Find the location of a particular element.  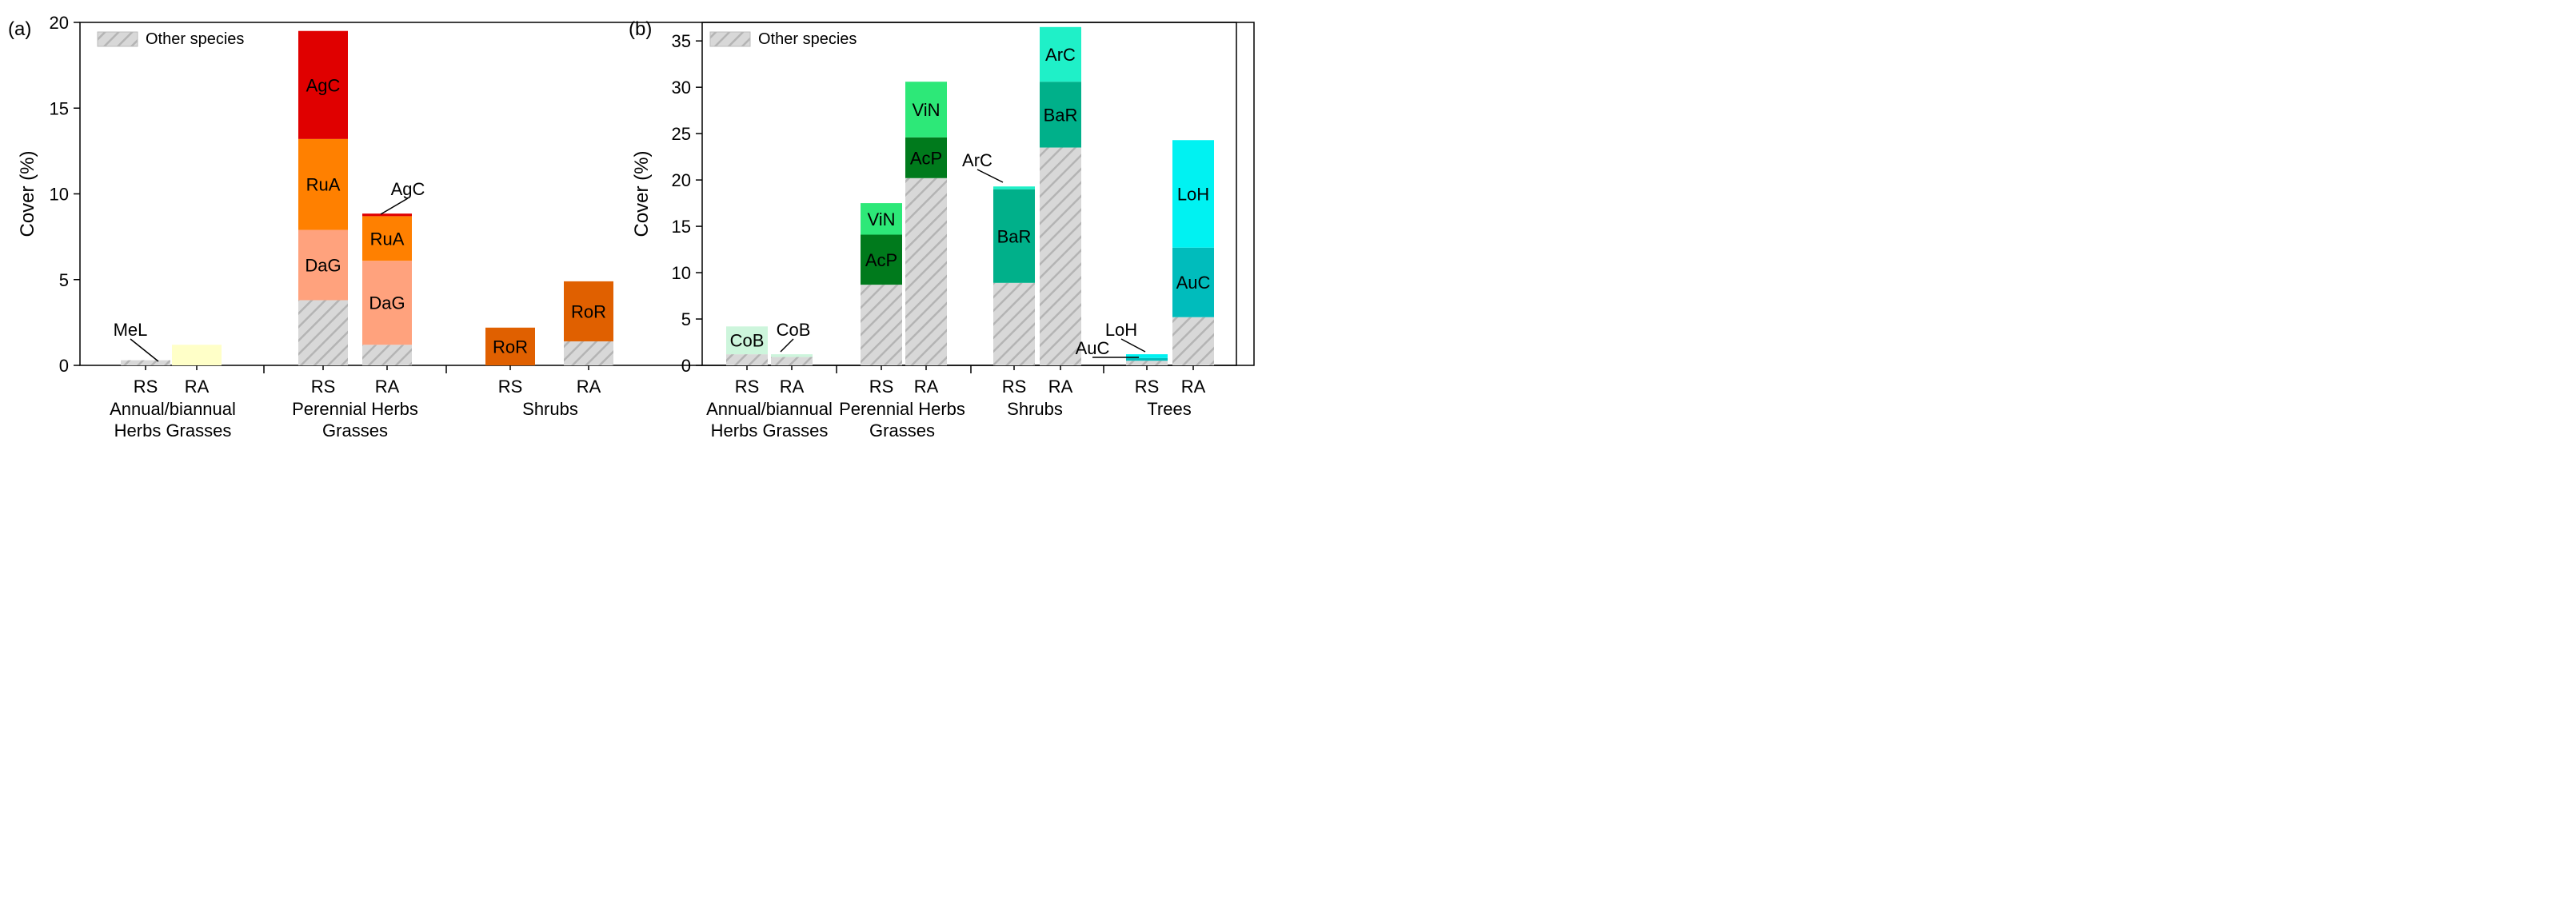

bar-b-shrubs-rs-bar is located at coordinates (1014, 236).